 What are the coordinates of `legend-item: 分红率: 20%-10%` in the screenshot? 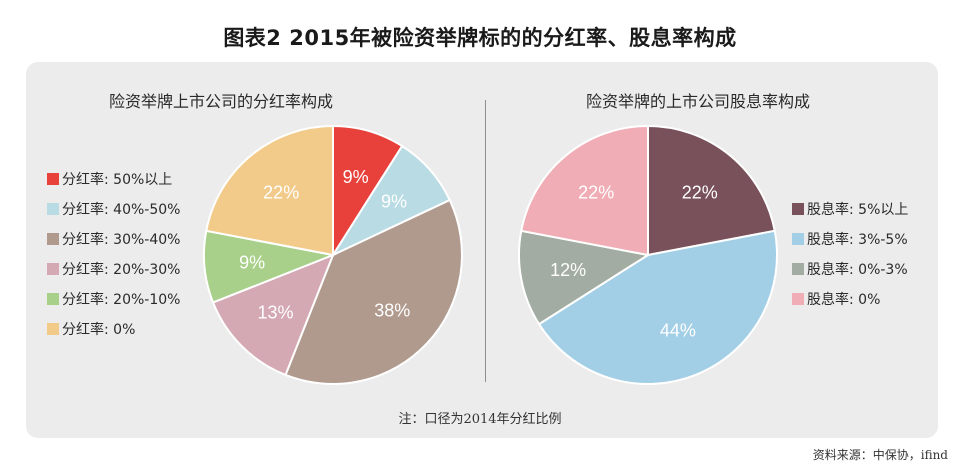 It's located at (113, 300).